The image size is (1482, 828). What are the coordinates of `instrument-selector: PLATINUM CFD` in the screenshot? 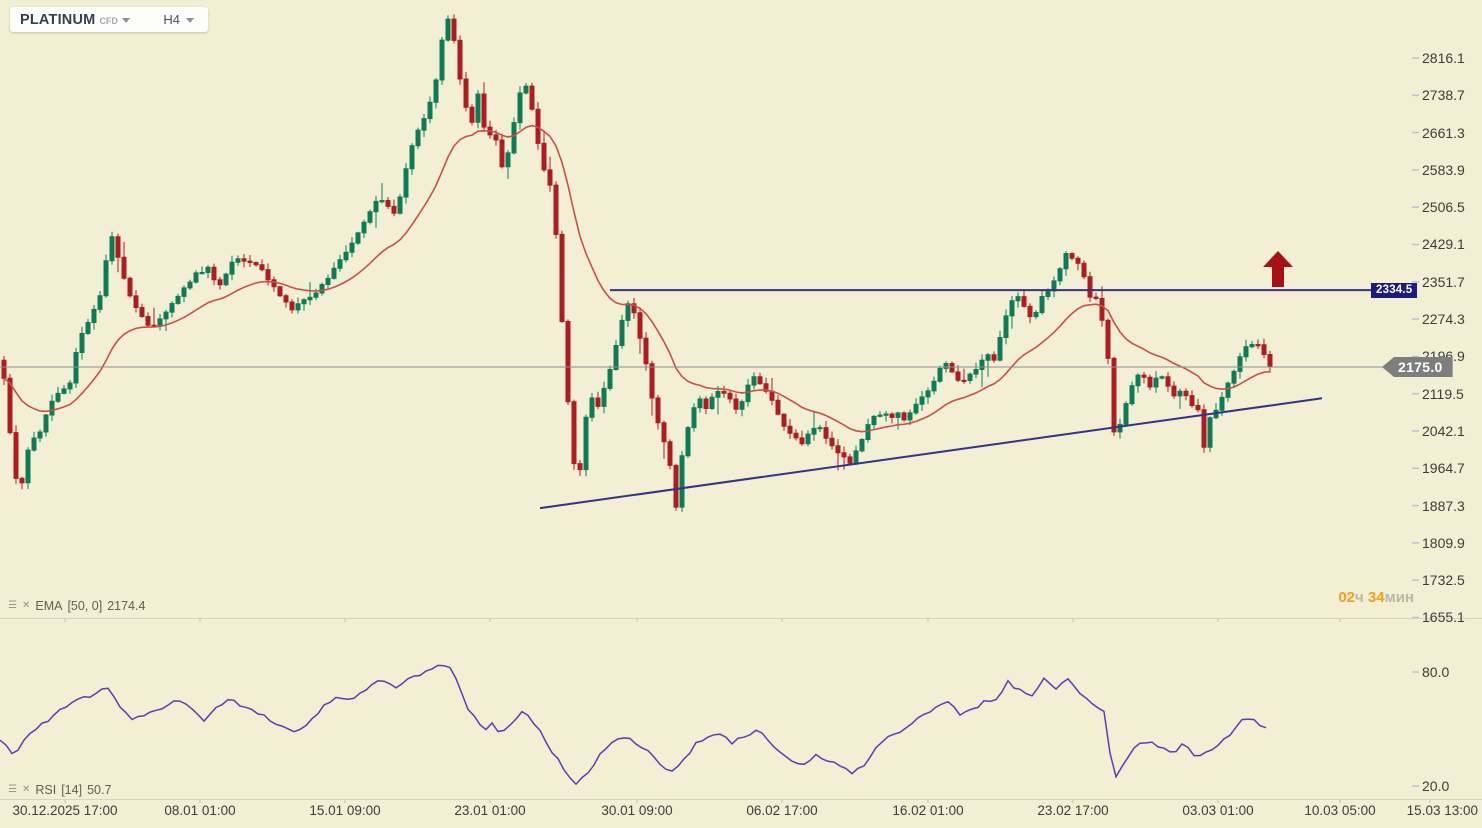 It's located at (75, 20).